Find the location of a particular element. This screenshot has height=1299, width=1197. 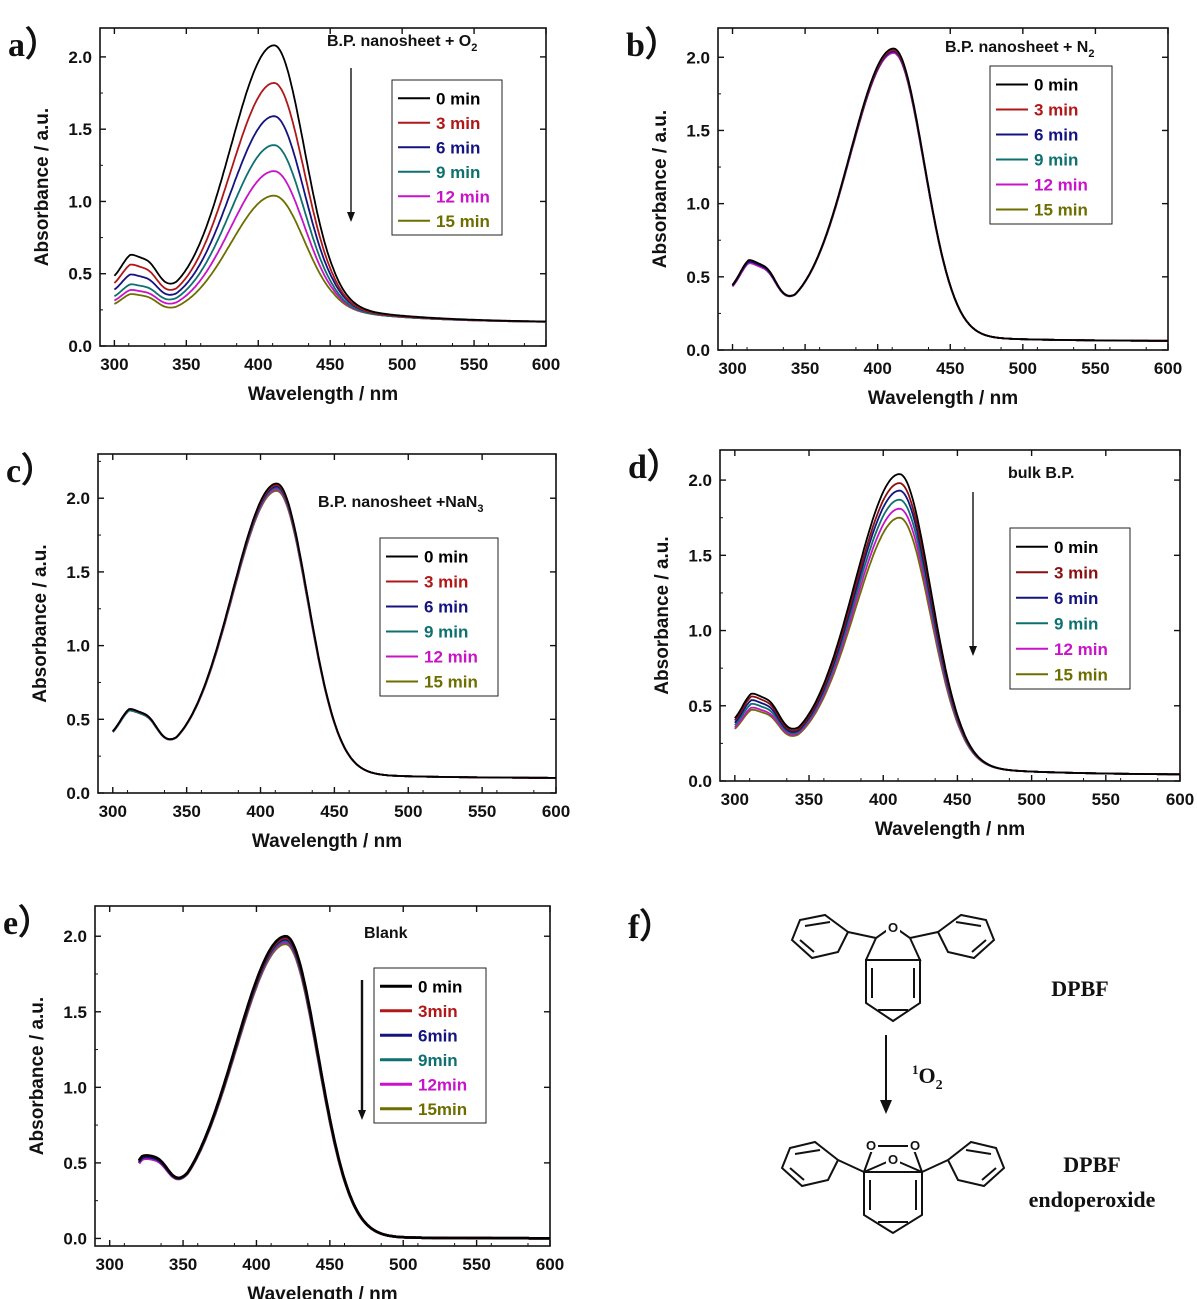

singlet-oxygen-label: 1O2 is located at coordinates (927, 1077).